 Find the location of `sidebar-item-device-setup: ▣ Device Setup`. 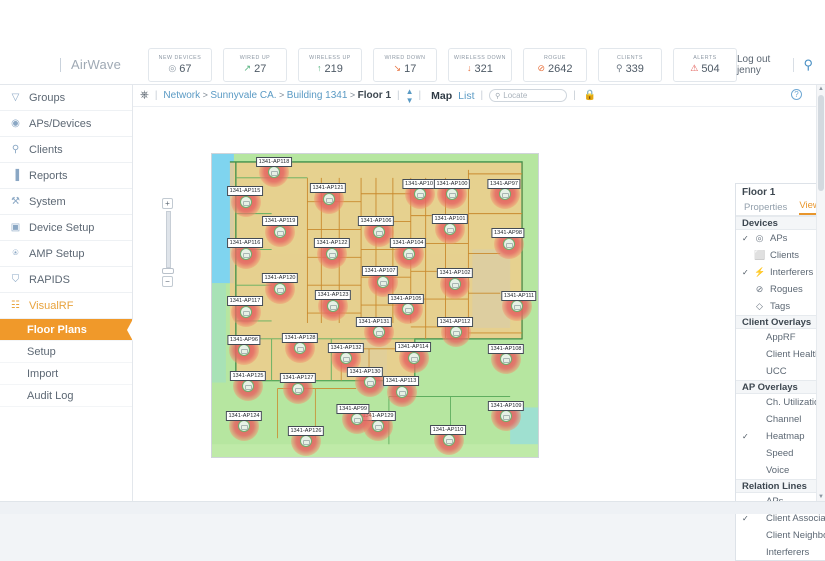

sidebar-item-device-setup: ▣ Device Setup is located at coordinates (66, 228).